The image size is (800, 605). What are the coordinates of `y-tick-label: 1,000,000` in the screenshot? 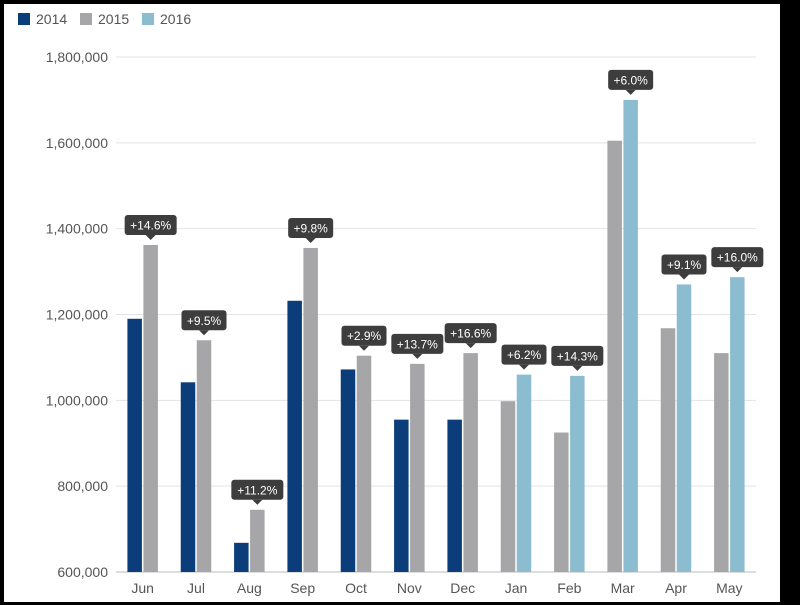 It's located at (77, 400).